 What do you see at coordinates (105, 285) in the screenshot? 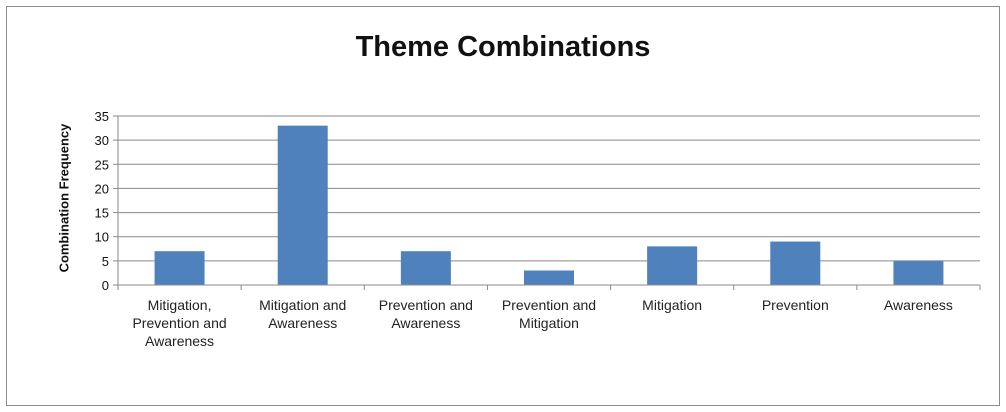
I see `y-tick-label: 0` at bounding box center [105, 285].